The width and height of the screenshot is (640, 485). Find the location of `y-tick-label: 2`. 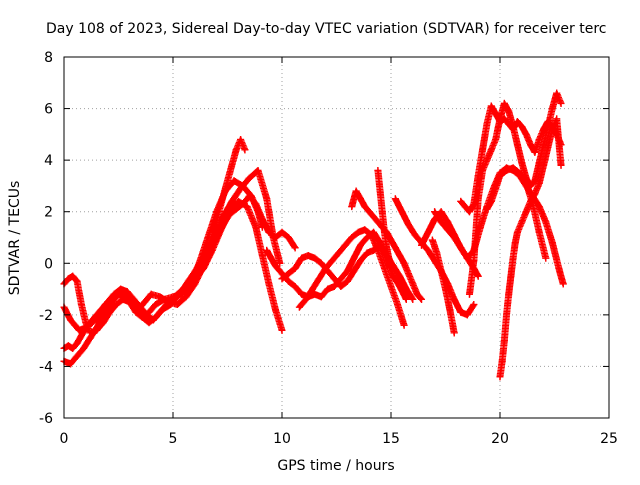

y-tick-label: 2 is located at coordinates (48, 213).